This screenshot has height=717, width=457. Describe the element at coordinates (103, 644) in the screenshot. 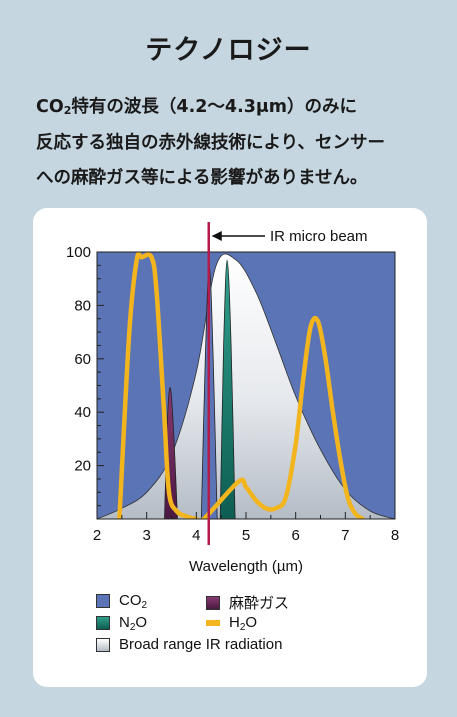

I see `legend-swatch-broad` at that location.